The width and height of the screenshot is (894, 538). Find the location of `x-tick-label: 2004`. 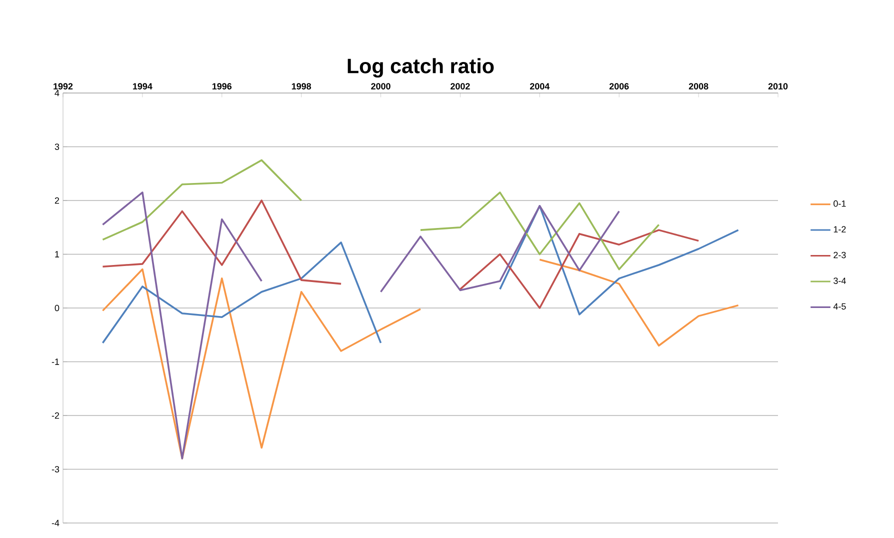

x-tick-label: 2004 is located at coordinates (540, 86).